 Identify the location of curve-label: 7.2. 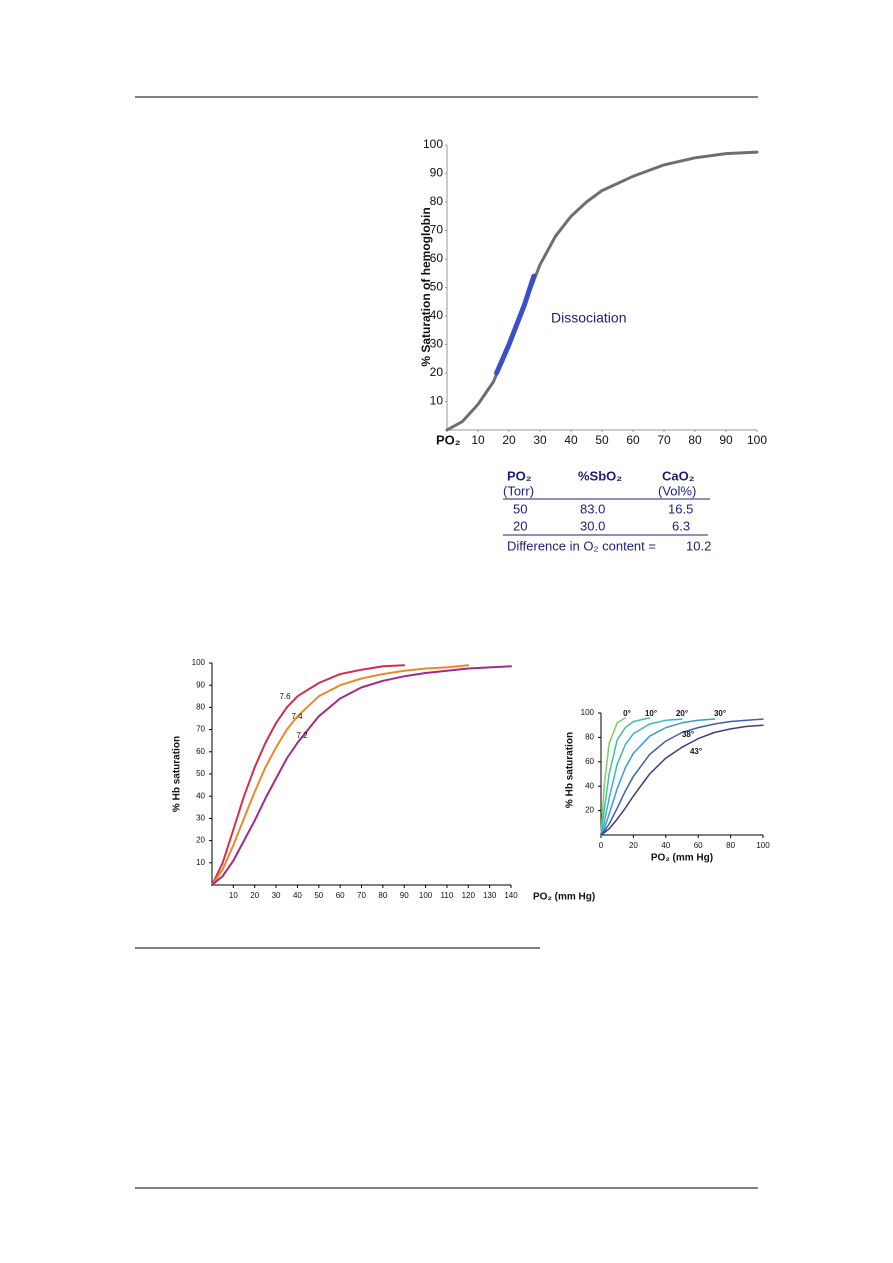
(302, 735).